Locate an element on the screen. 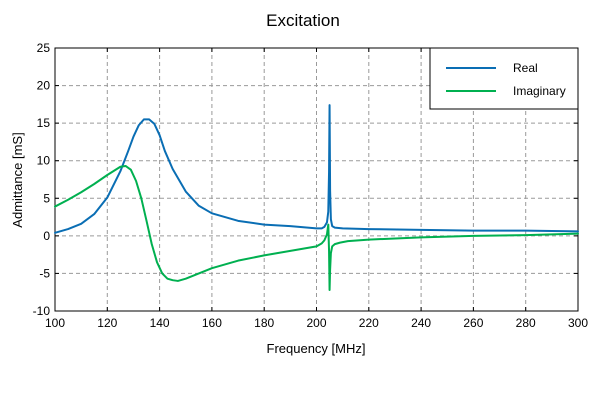  x-tick-label: 200 is located at coordinates (316, 323).